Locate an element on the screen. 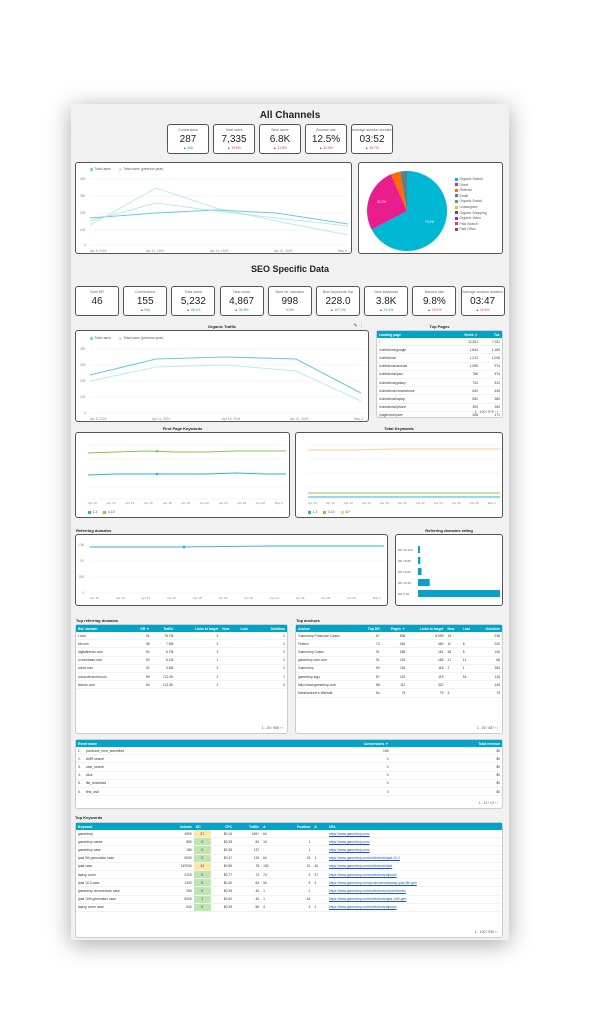 The width and height of the screenshot is (596, 1024). column-header: Ref. domain is located at coordinates (103, 628).